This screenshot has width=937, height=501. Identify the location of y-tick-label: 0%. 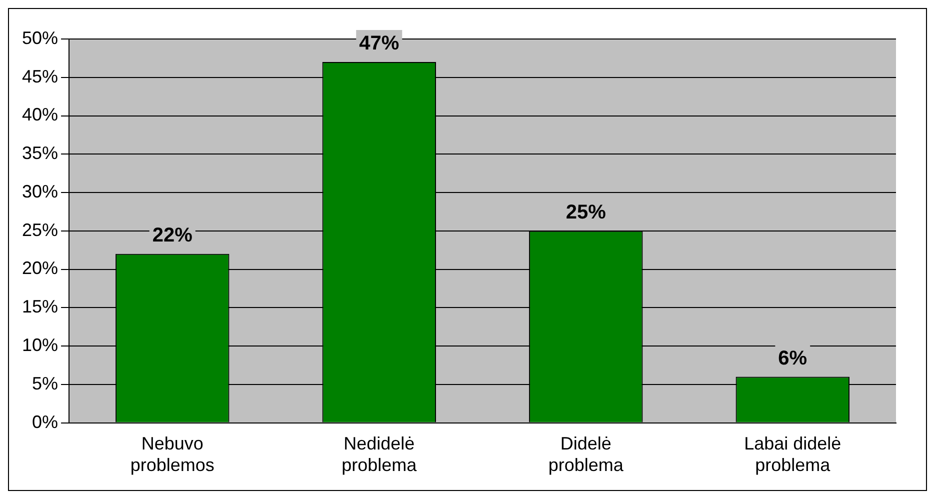
(45, 422).